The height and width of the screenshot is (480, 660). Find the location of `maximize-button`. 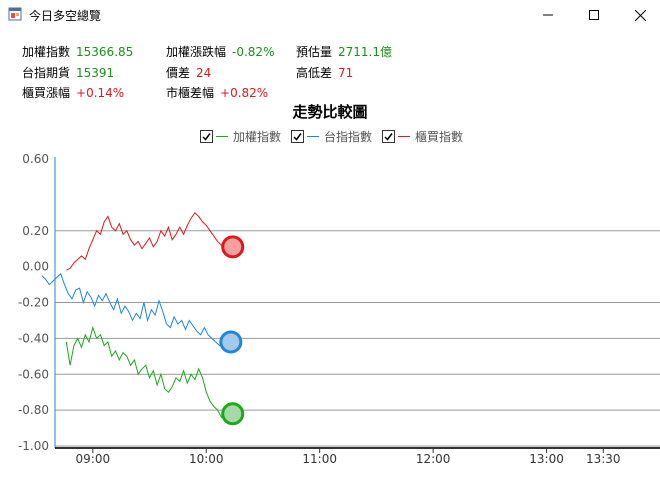

maximize-button is located at coordinates (594, 15).